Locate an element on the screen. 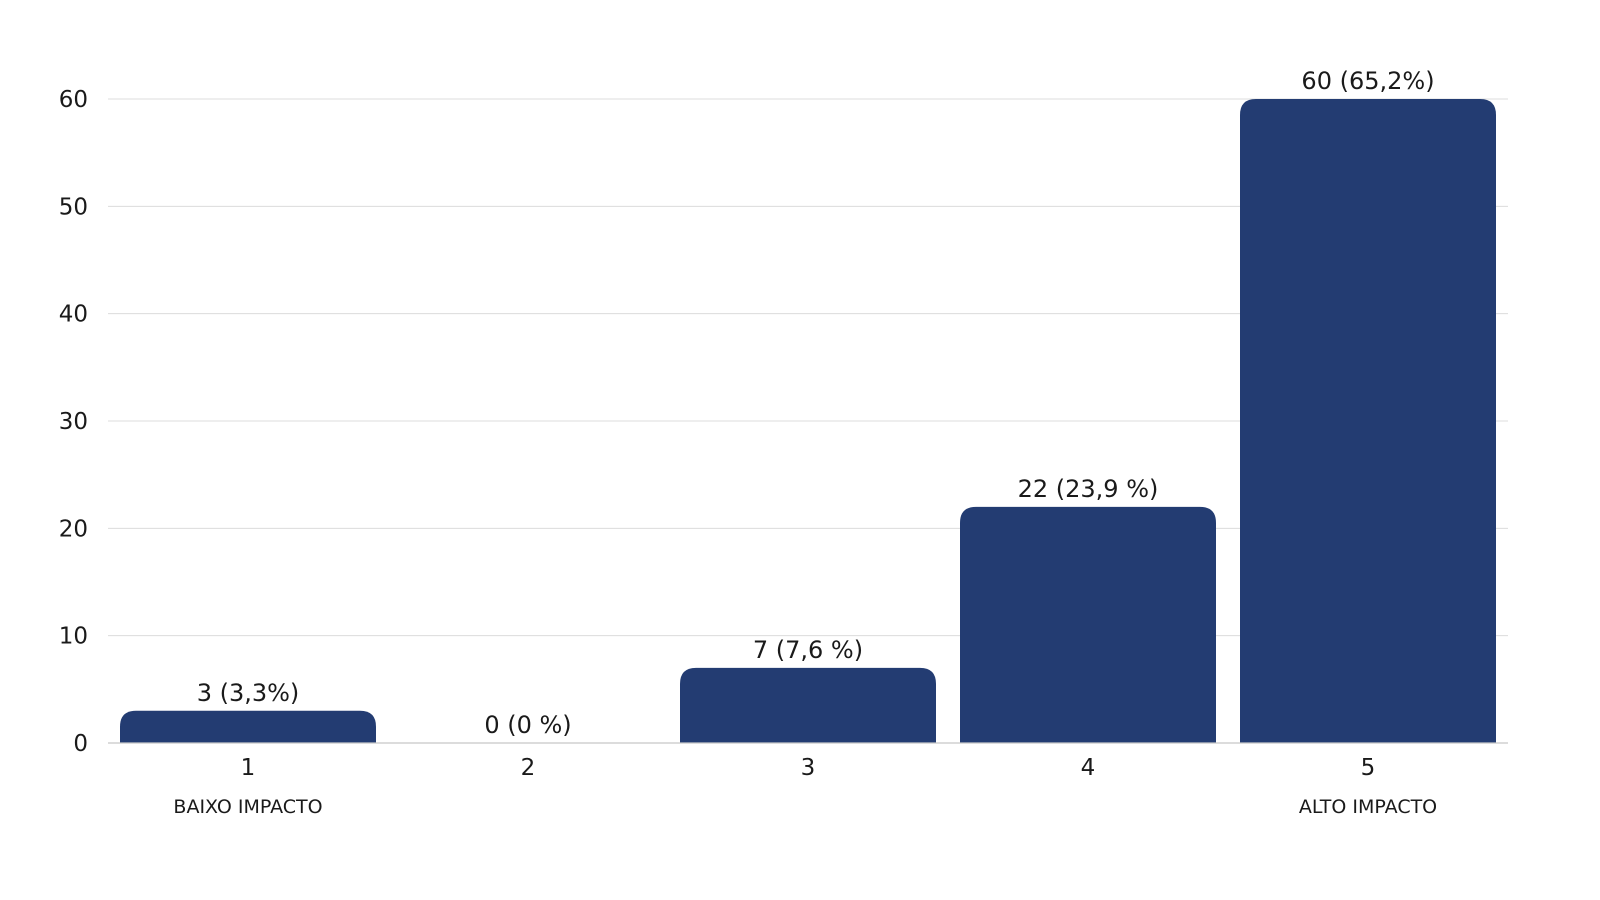  category-sublabel-1: BAIXO IMPACTO is located at coordinates (247, 807).